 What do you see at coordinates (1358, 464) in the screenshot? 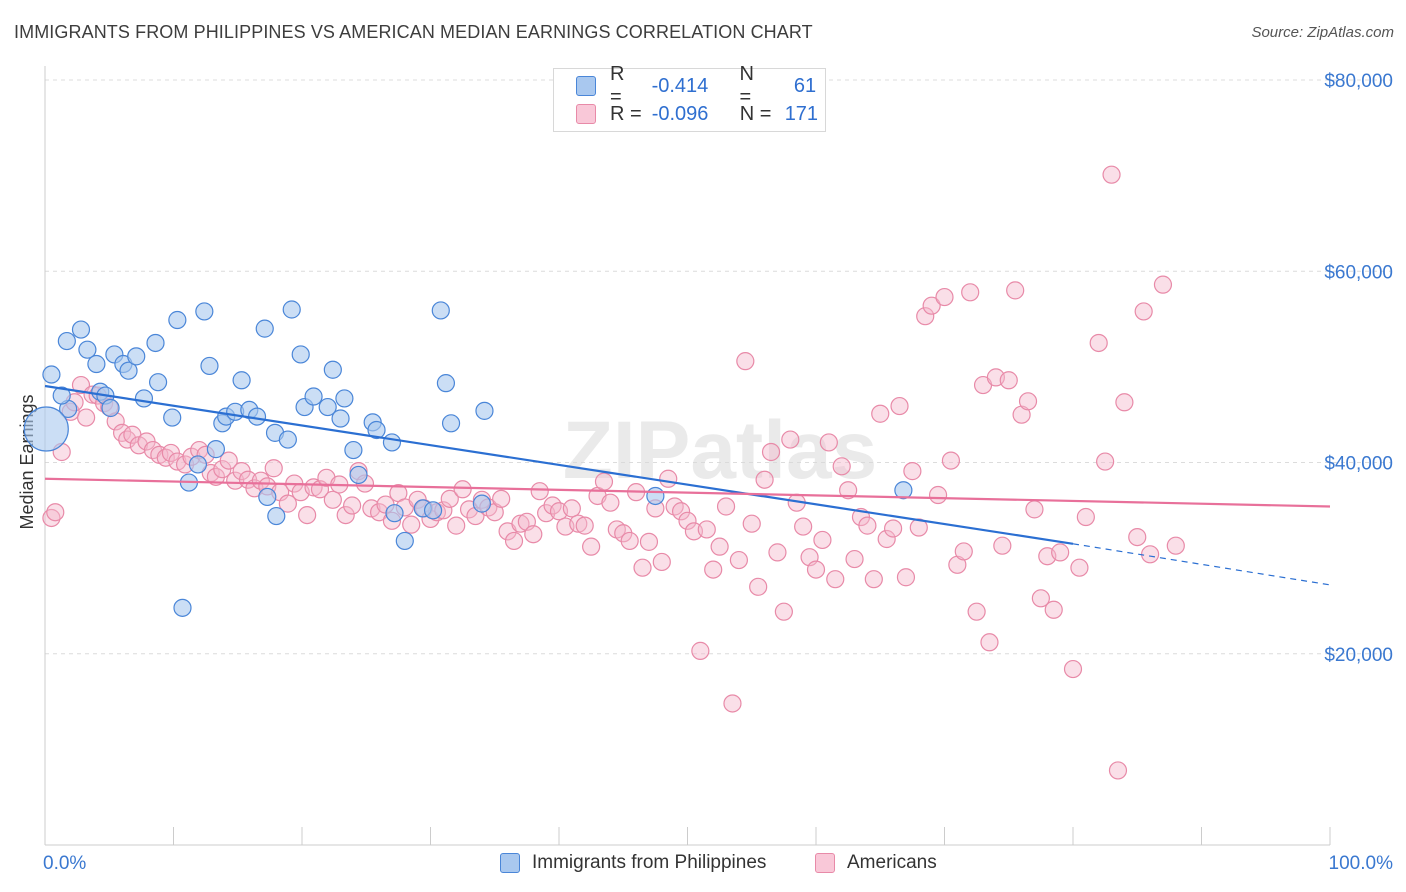
I see `y-tick-label: $40,000` at bounding box center [1358, 464].